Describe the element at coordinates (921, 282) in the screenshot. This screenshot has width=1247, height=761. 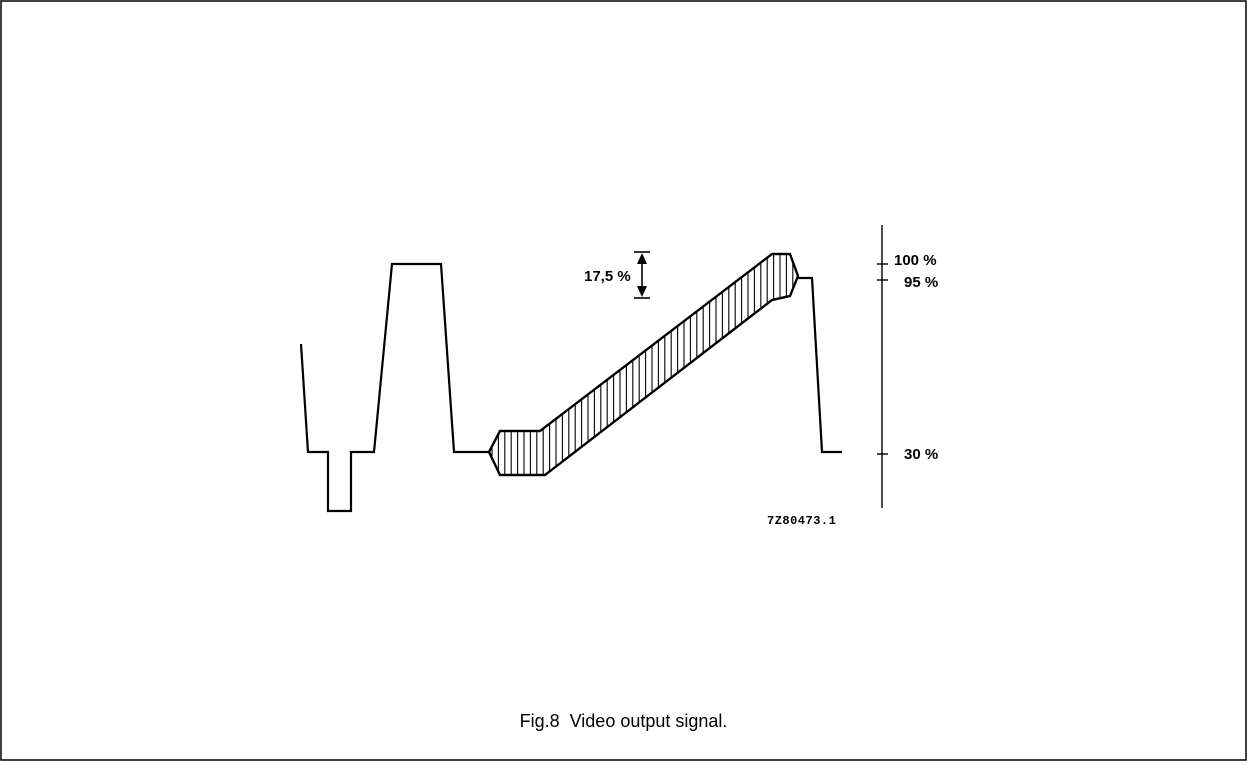
I see `level-95-label: 95 %` at that location.